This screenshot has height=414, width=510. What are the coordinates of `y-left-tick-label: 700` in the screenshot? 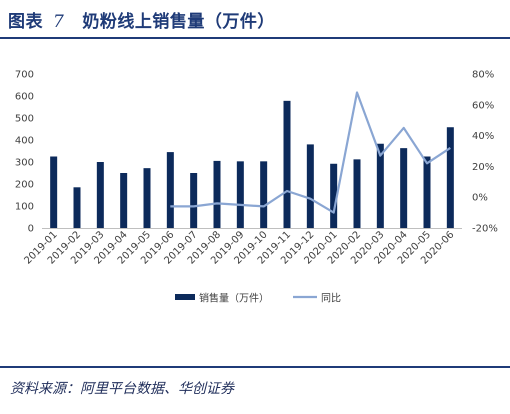 It's located at (24, 75).